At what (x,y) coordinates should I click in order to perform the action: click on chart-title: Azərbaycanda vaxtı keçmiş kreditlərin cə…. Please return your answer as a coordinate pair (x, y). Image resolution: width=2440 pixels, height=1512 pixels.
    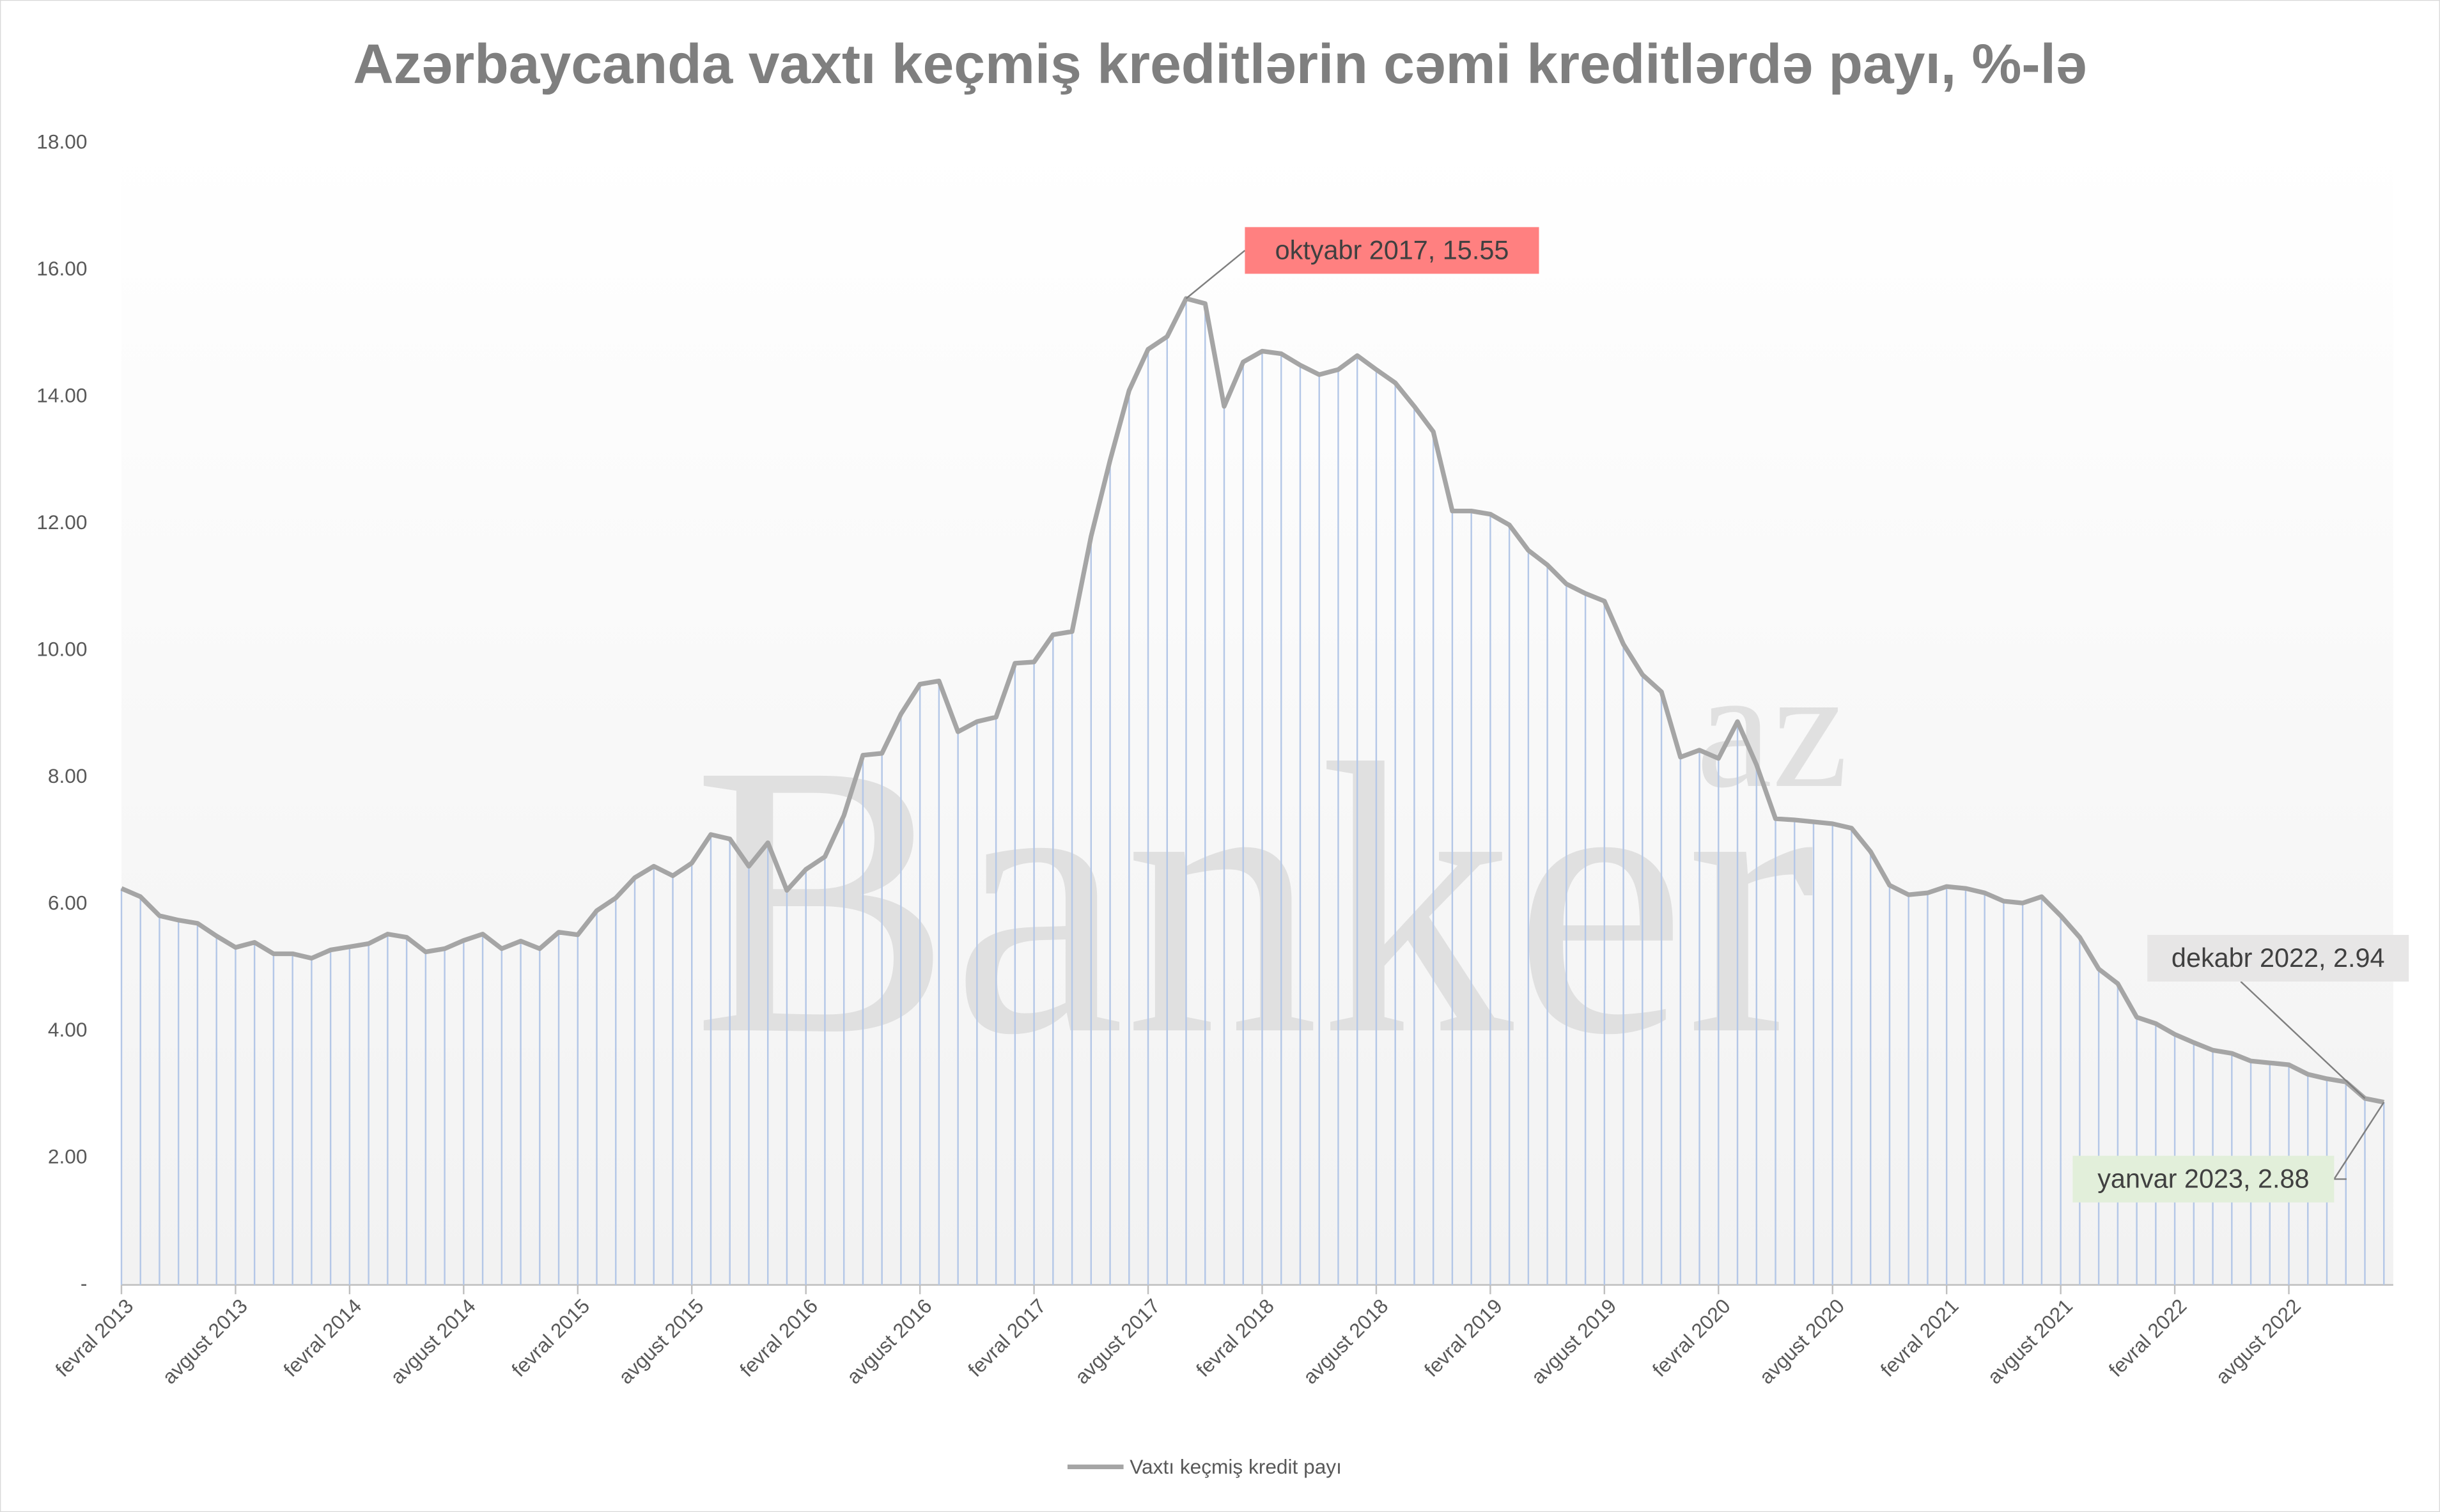
    Looking at the image, I should click on (1219, 64).